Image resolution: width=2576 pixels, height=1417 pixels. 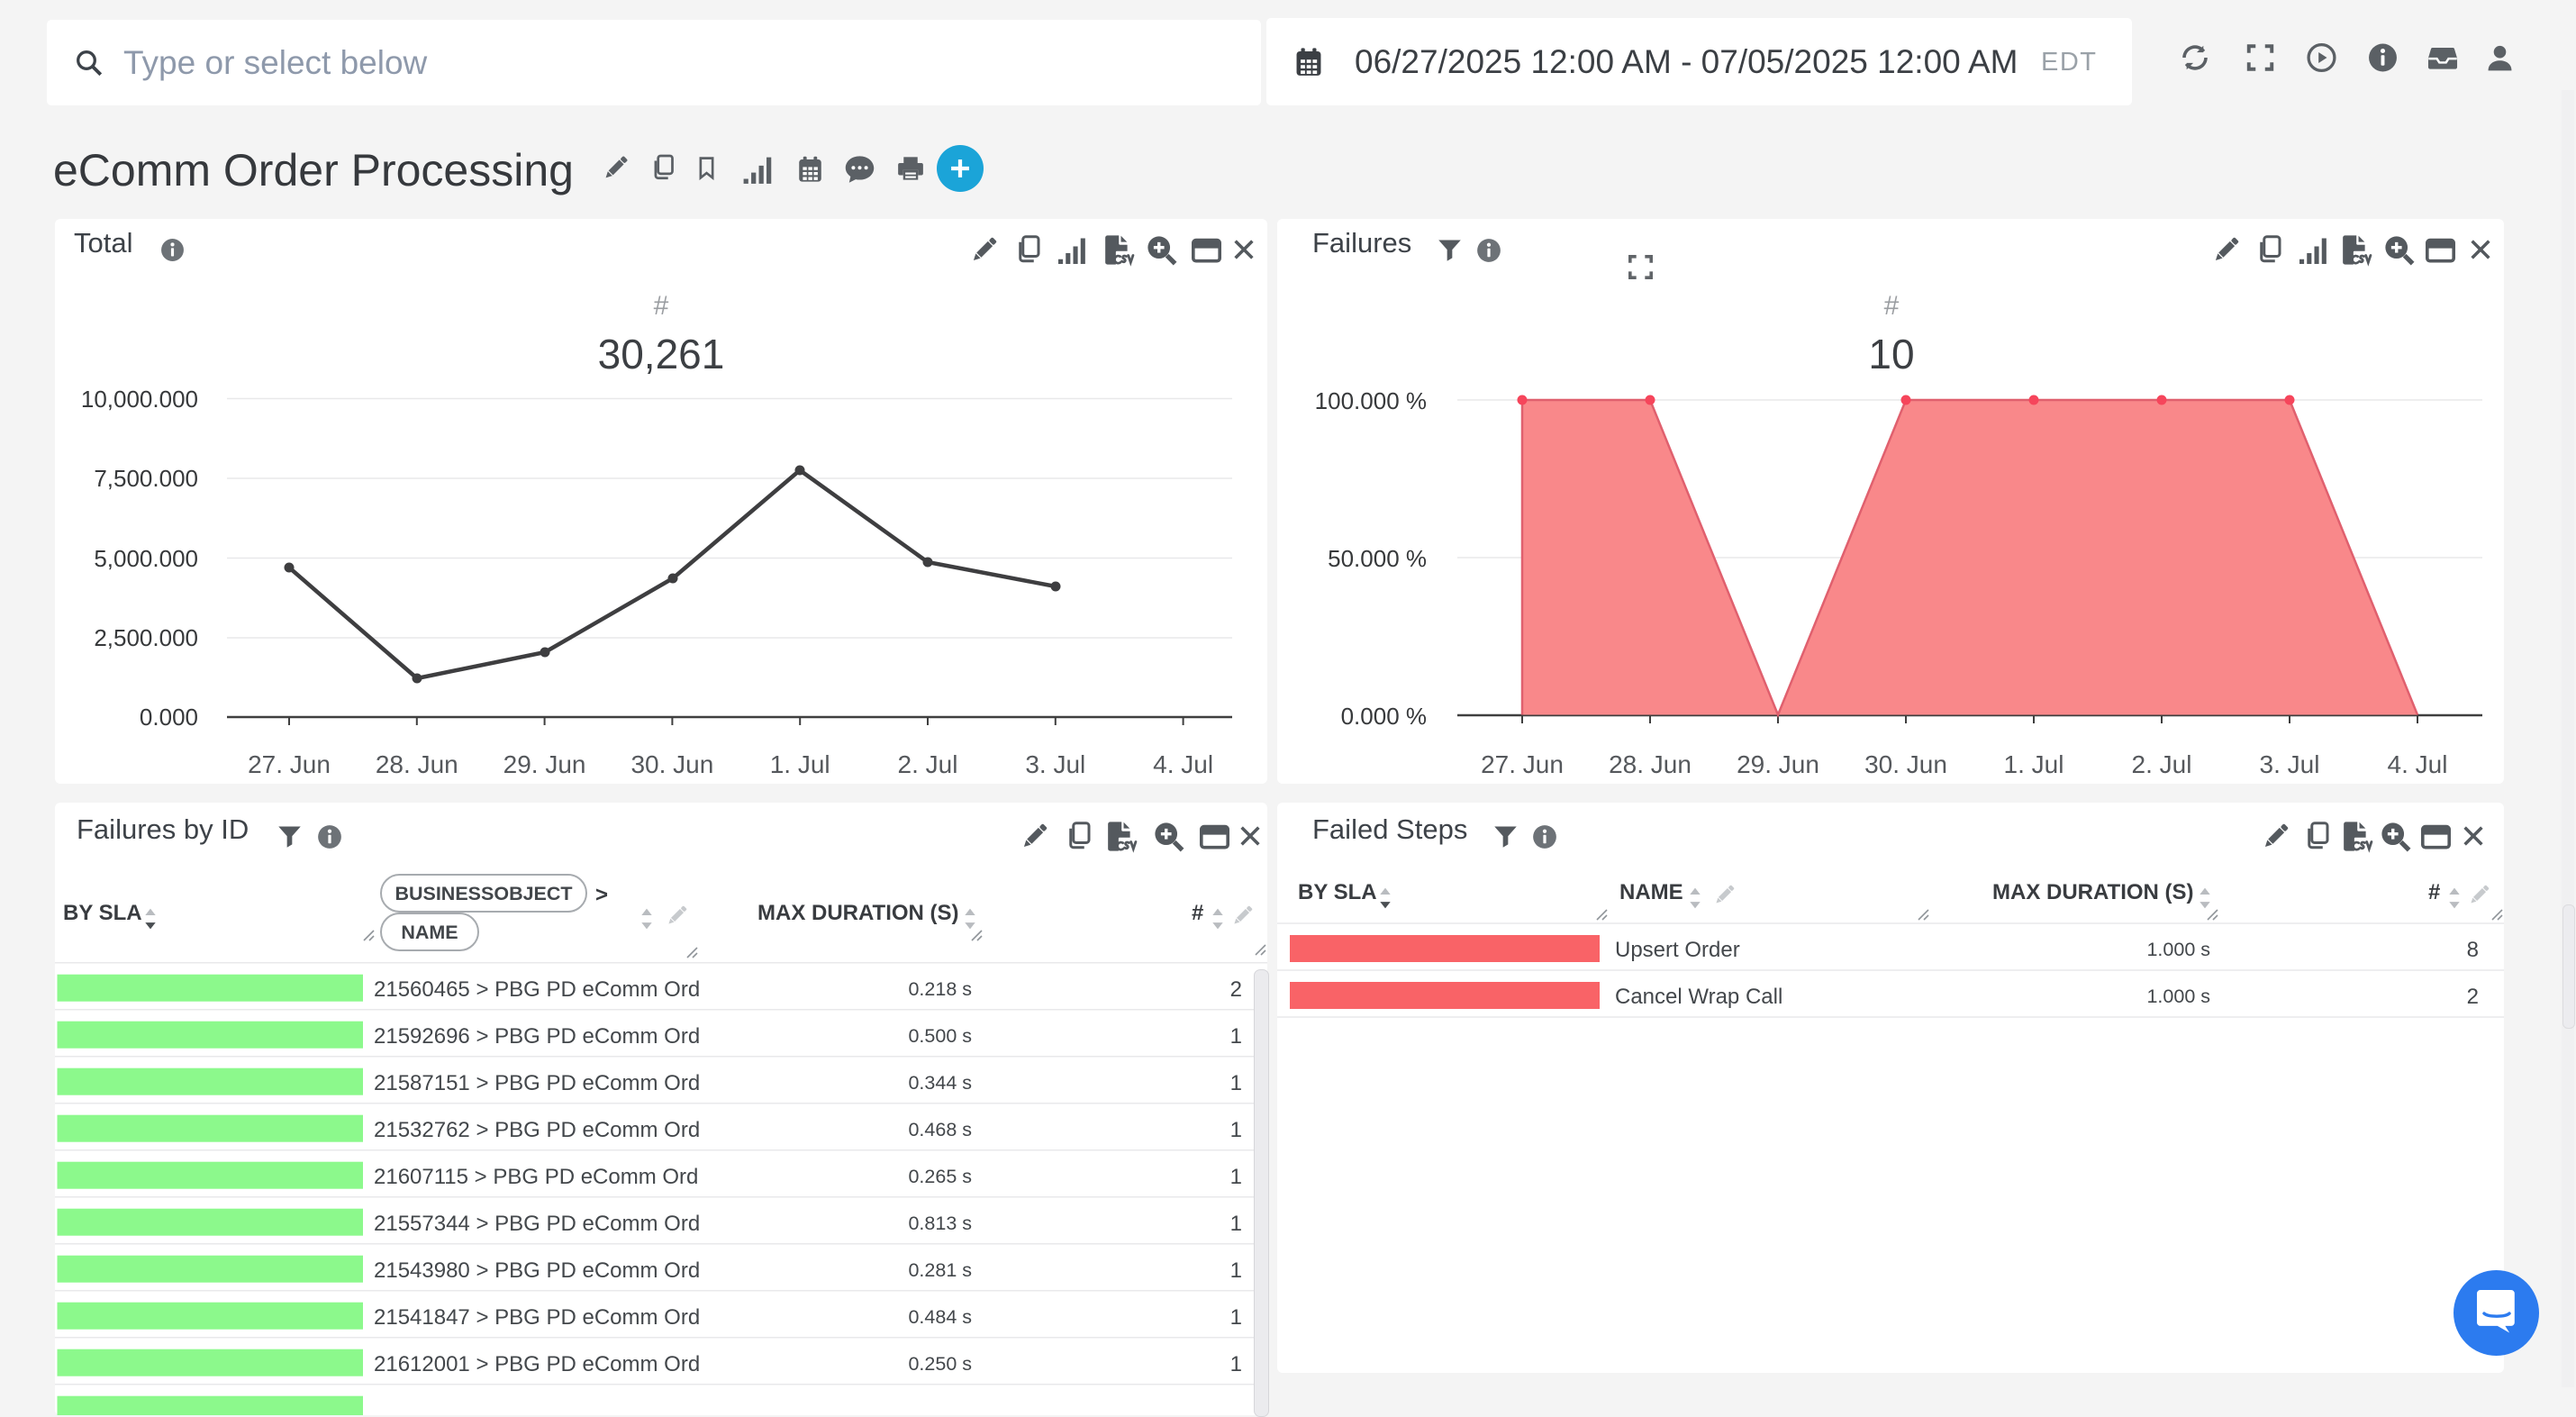 What do you see at coordinates (1891, 354) in the screenshot?
I see `svg-text: 10` at bounding box center [1891, 354].